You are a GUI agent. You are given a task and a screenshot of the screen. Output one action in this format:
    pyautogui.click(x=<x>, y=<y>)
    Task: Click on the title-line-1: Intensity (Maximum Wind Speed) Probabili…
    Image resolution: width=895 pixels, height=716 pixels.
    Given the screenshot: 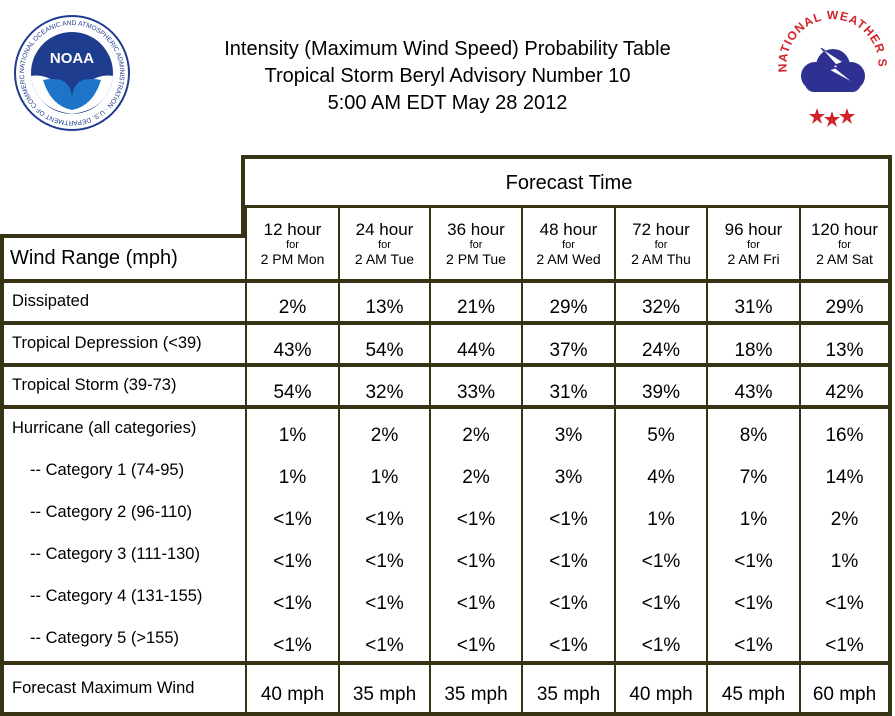 What is the action you would take?
    pyautogui.click(x=447, y=49)
    